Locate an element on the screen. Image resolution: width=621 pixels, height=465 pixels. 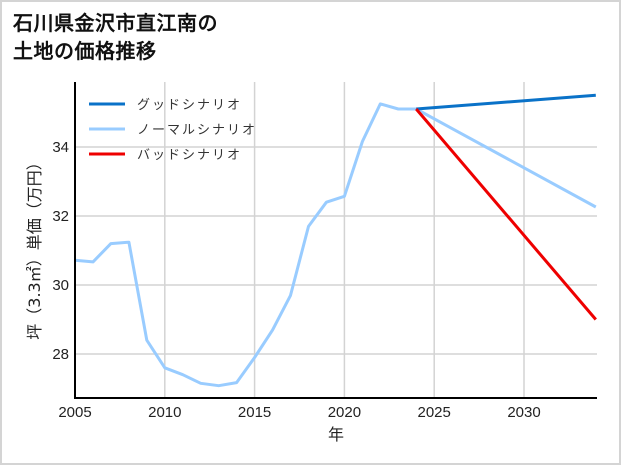
x-tick-label: 2005 is located at coordinates (74, 412).